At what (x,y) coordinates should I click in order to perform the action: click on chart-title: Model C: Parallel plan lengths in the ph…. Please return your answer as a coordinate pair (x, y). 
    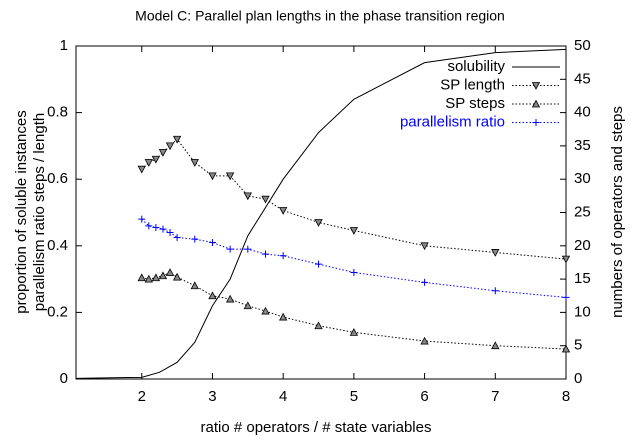
    Looking at the image, I should click on (320, 16).